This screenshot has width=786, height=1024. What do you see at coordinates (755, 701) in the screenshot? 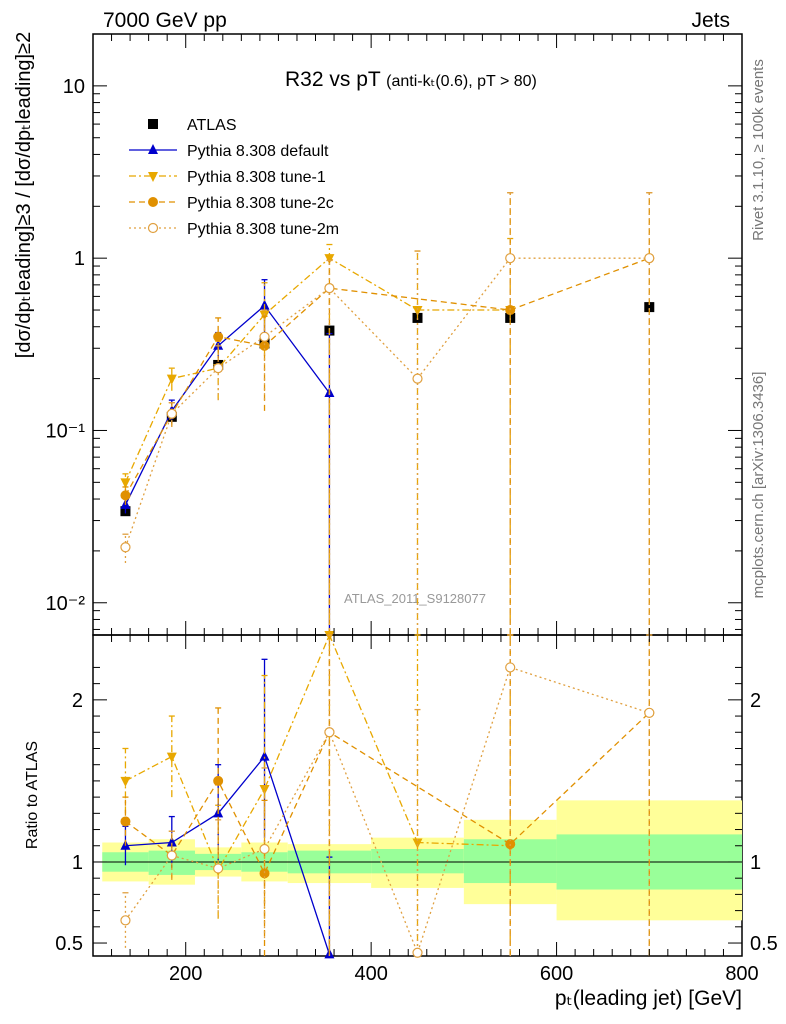
I see `ratio-y-tick-label-right: 2` at bounding box center [755, 701].